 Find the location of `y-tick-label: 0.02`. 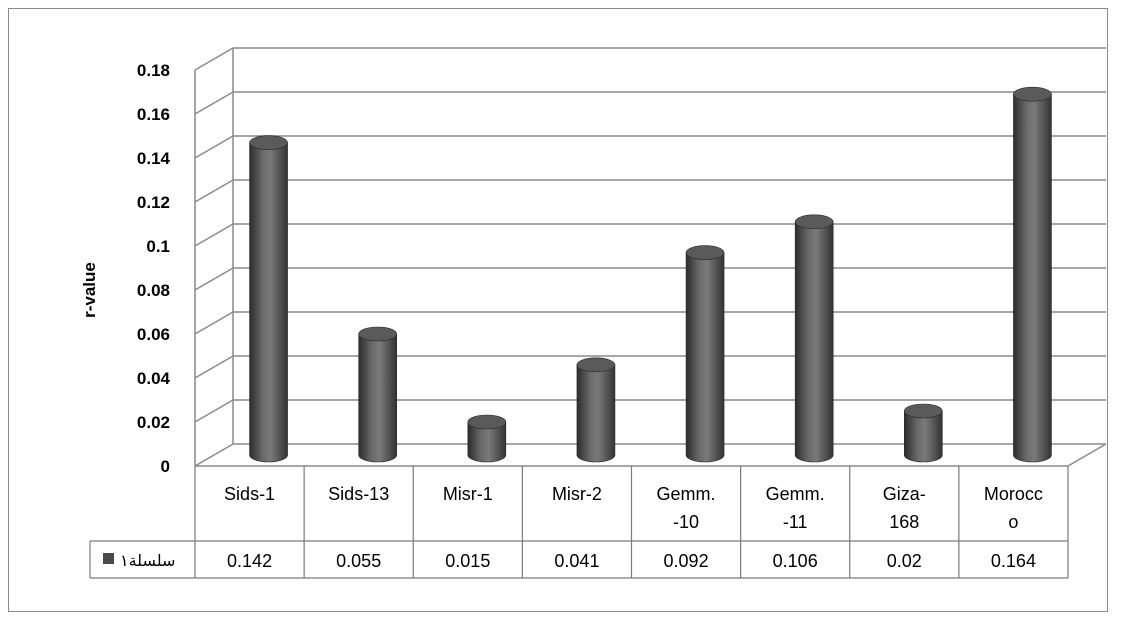

y-tick-label: 0.02 is located at coordinates (153, 422).